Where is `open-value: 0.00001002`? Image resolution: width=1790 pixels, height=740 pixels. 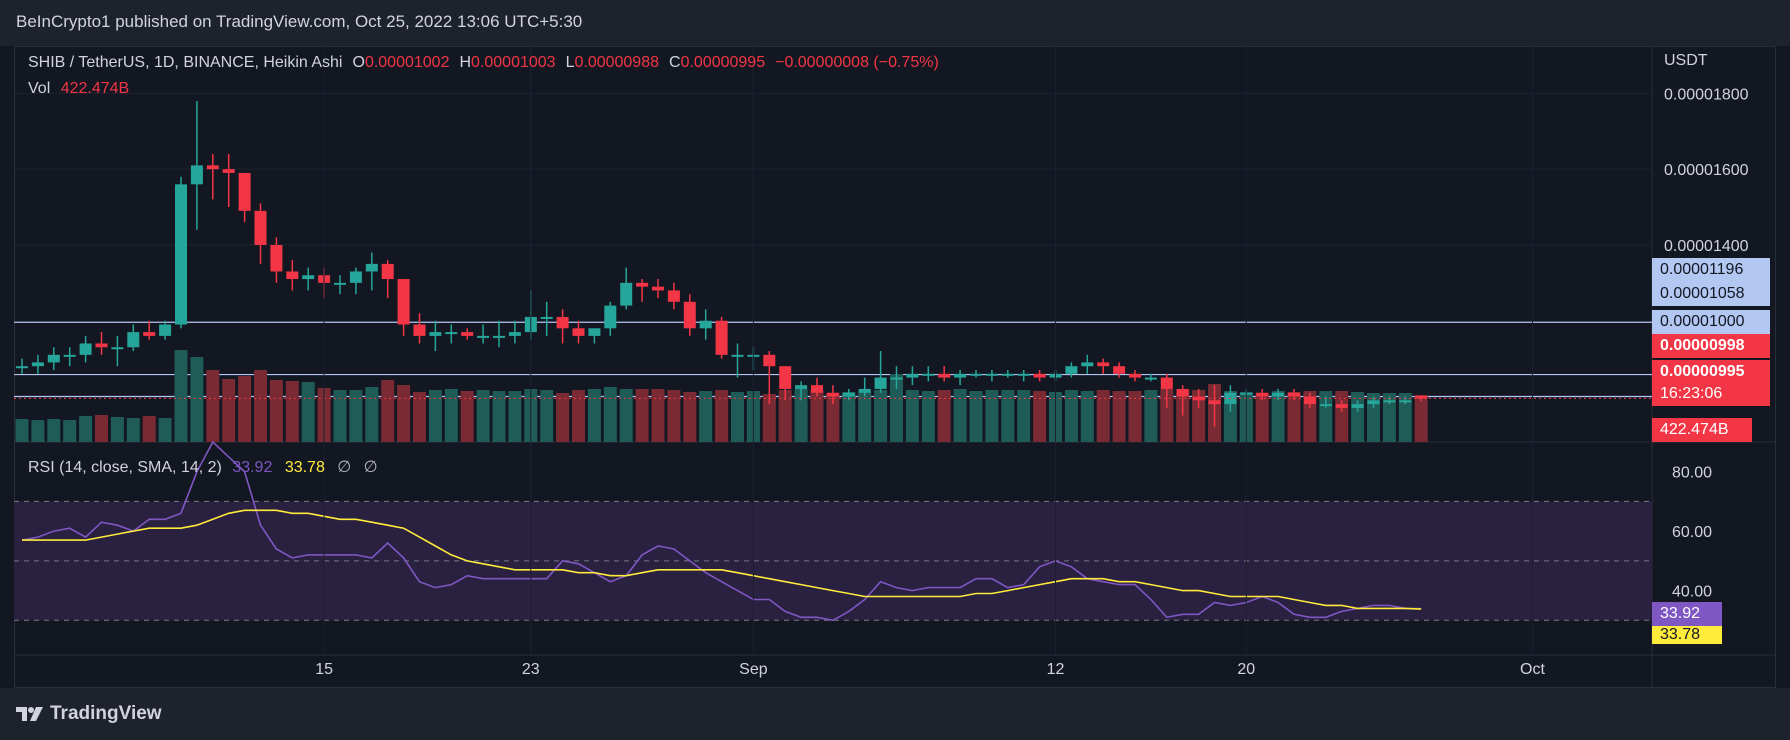 open-value: 0.00001002 is located at coordinates (407, 62).